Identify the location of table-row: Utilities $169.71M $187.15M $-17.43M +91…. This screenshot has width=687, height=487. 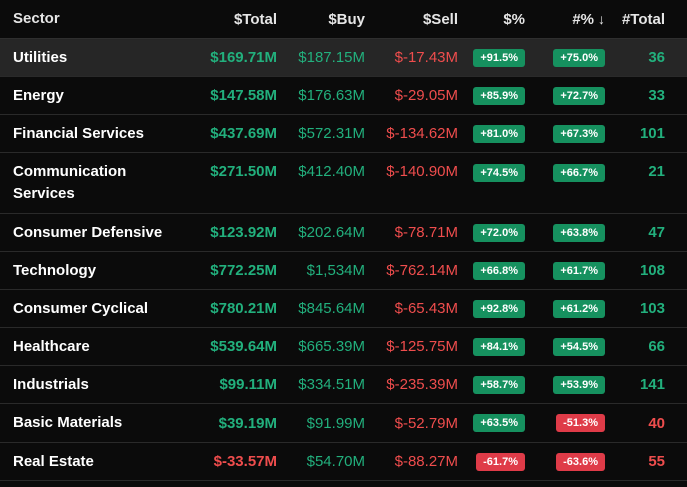
(343, 58).